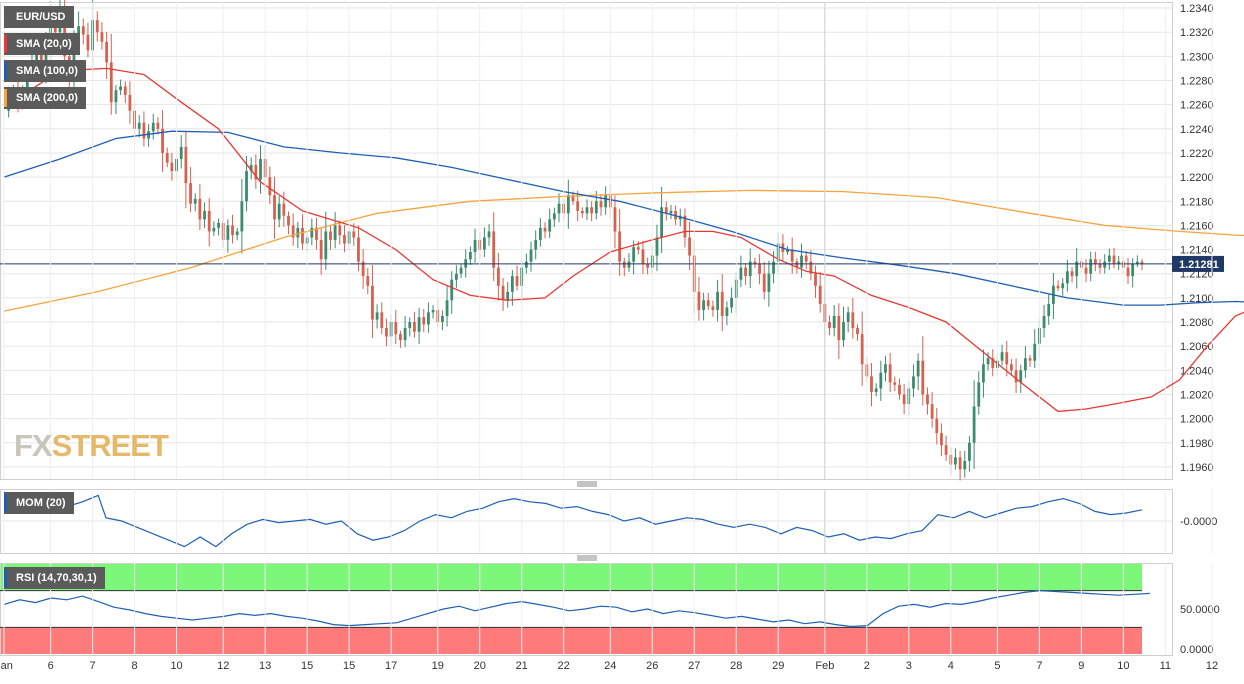 The width and height of the screenshot is (1244, 684). I want to click on time-tick-label: 7, so click(1039, 666).